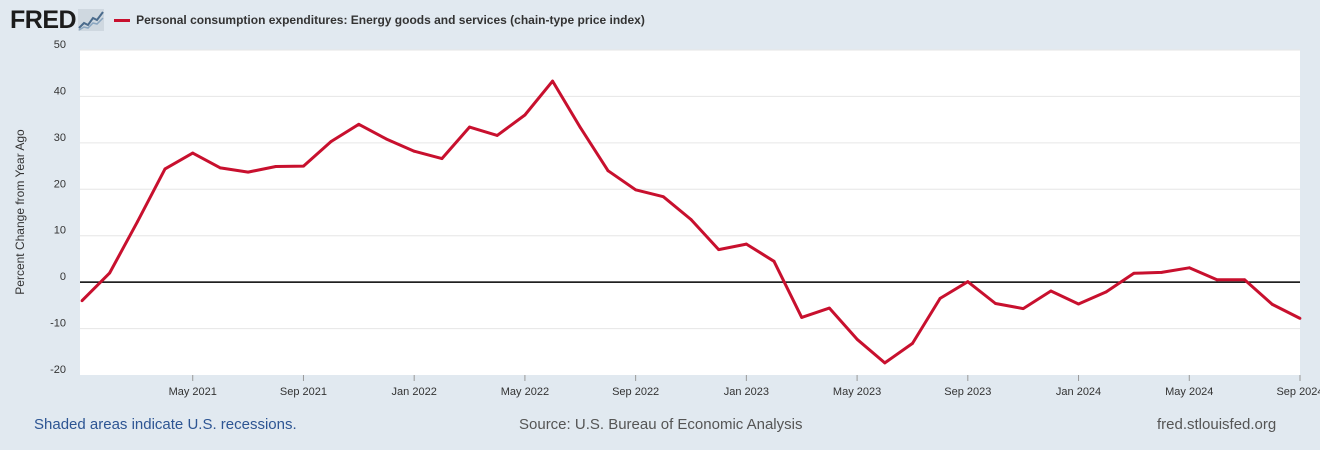  What do you see at coordinates (43, 19) in the screenshot?
I see `fred-logo-text: FRED` at bounding box center [43, 19].